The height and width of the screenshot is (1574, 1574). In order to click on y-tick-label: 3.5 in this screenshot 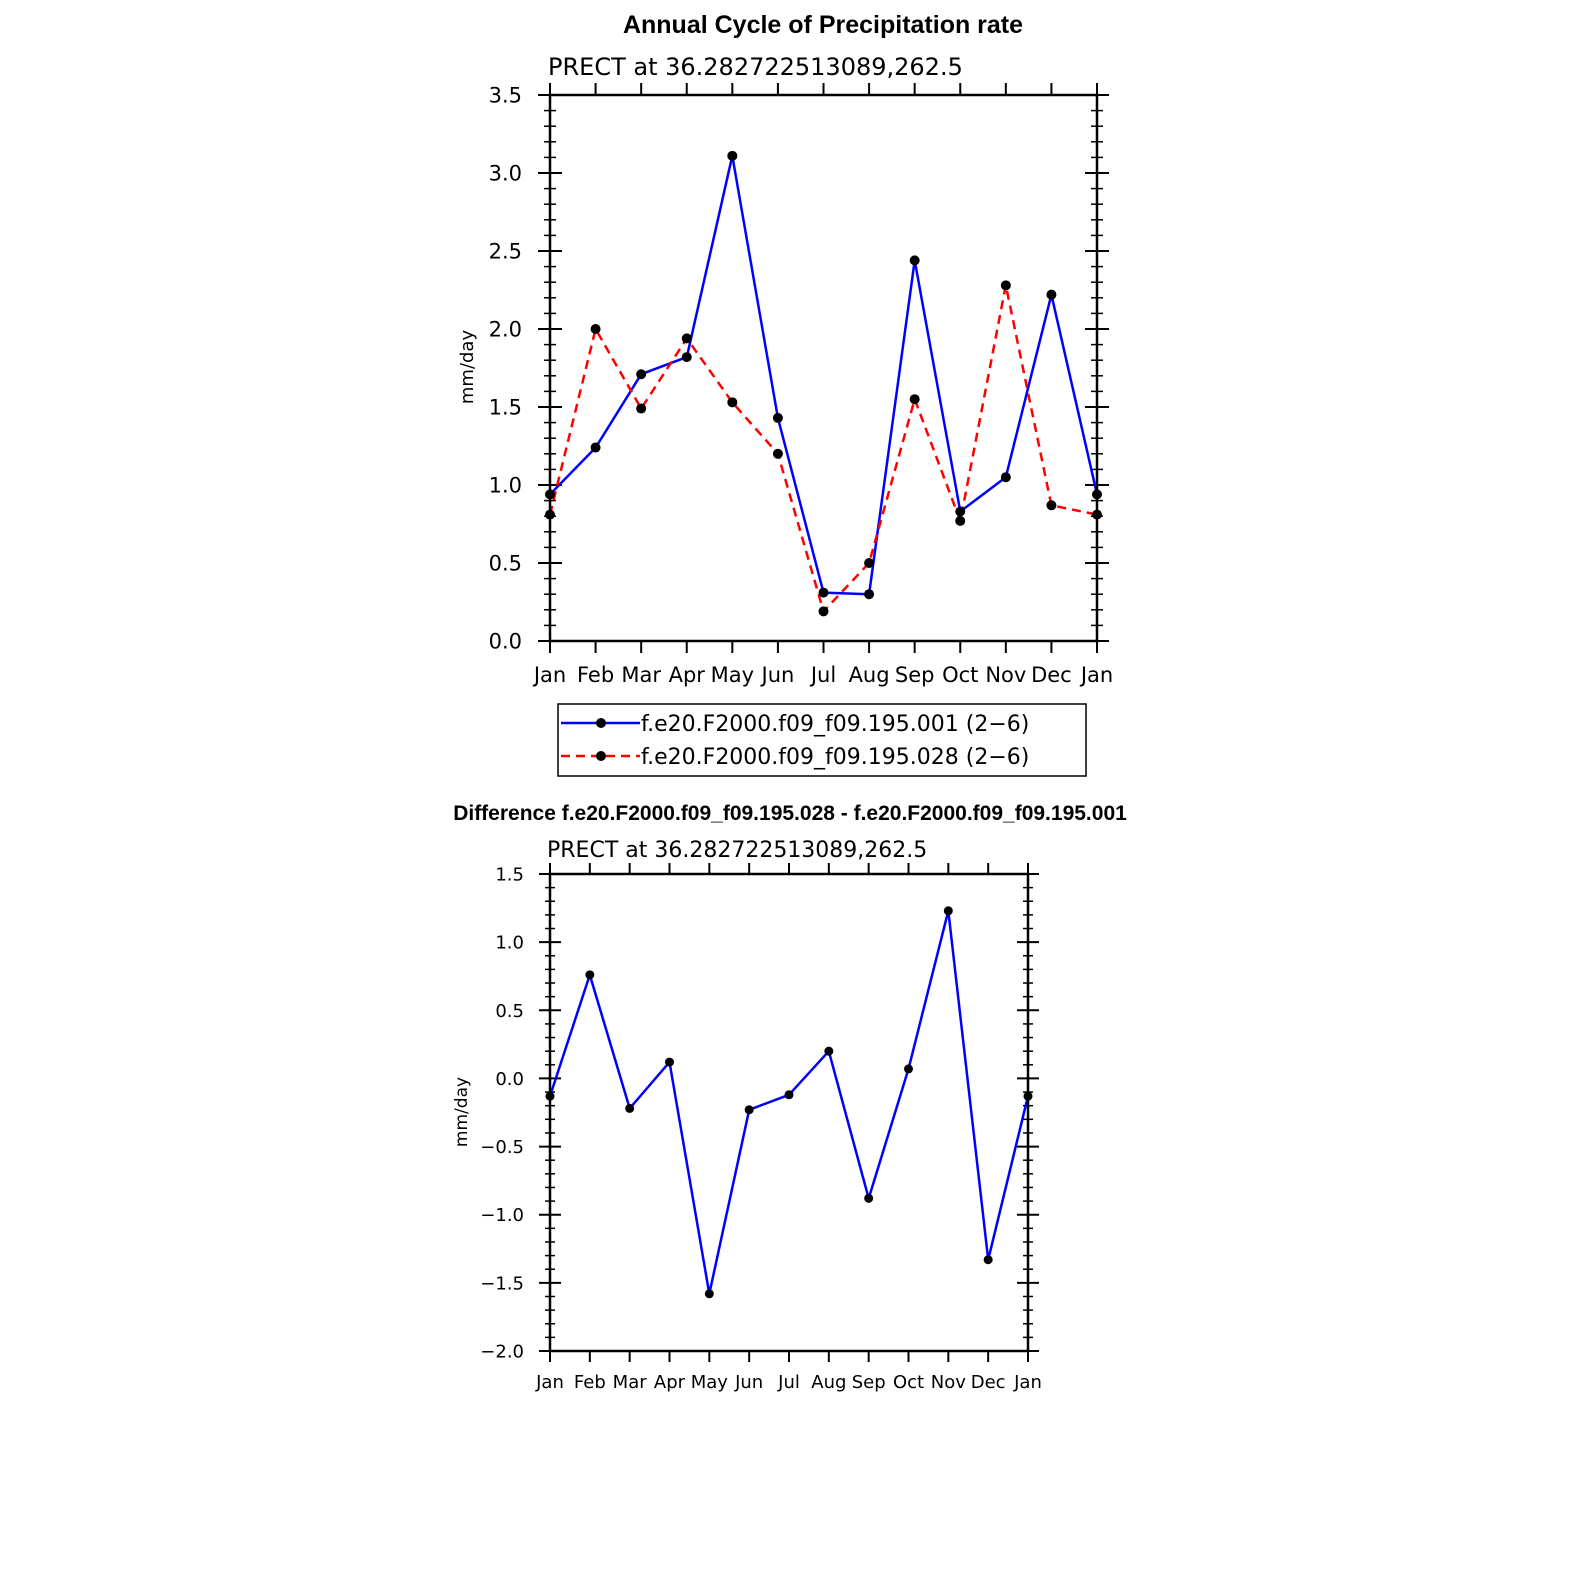, I will do `click(505, 96)`.